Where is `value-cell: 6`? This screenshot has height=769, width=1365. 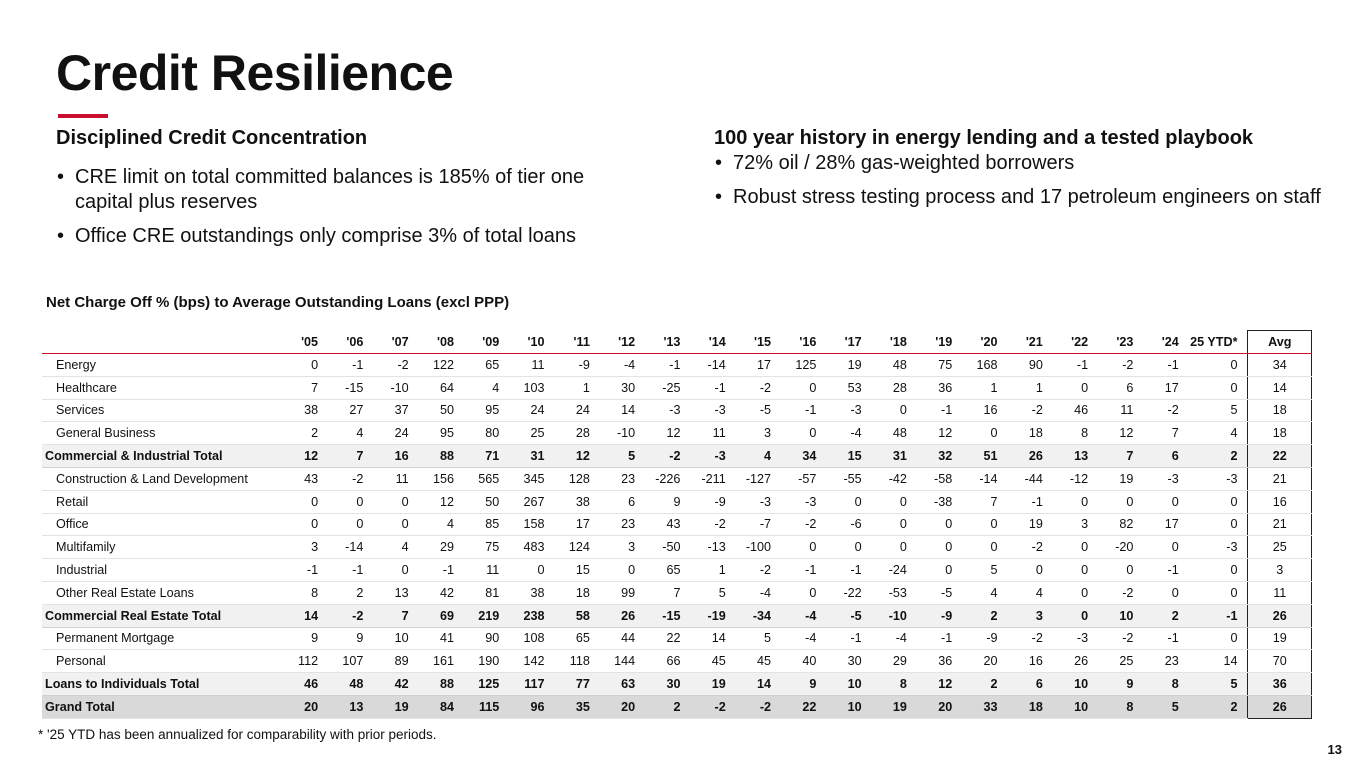 value-cell: 6 is located at coordinates (1162, 456).